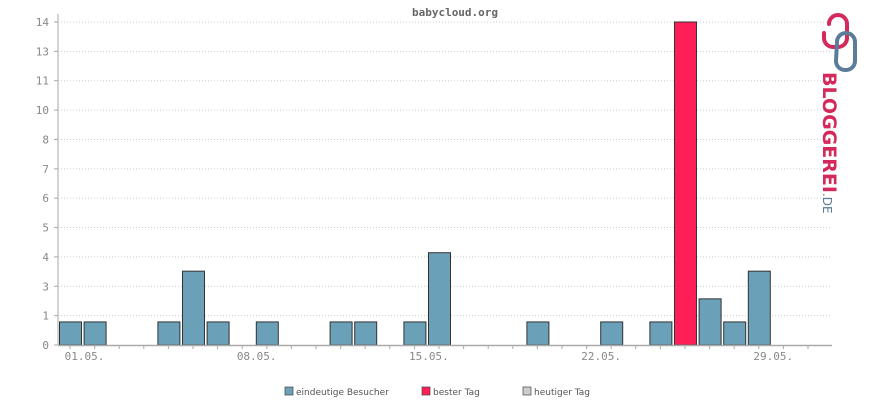 The image size is (870, 400). What do you see at coordinates (456, 393) in the screenshot?
I see `legend-label: bester Tag` at bounding box center [456, 393].